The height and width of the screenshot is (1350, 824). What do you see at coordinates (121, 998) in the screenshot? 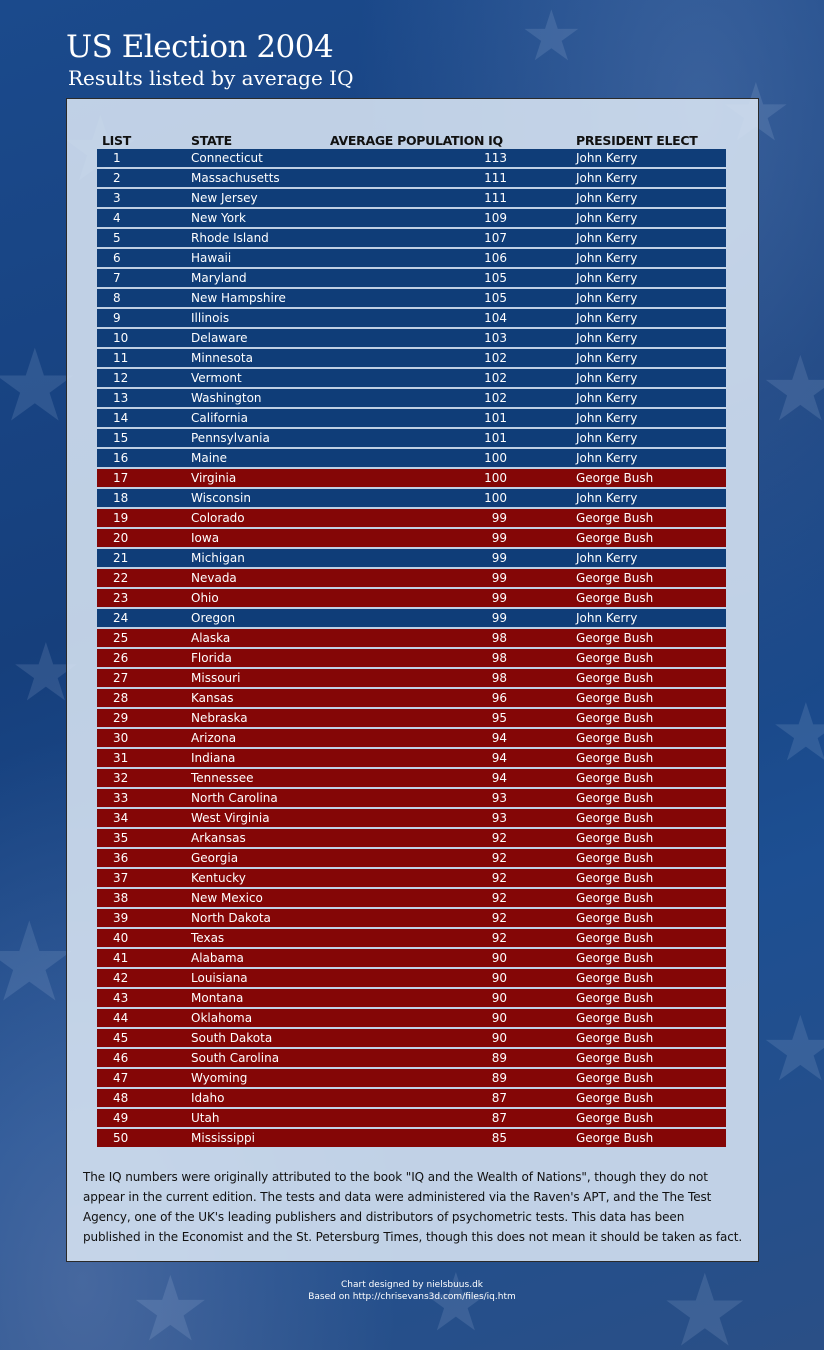
I see `rank-cell: 43` at bounding box center [121, 998].